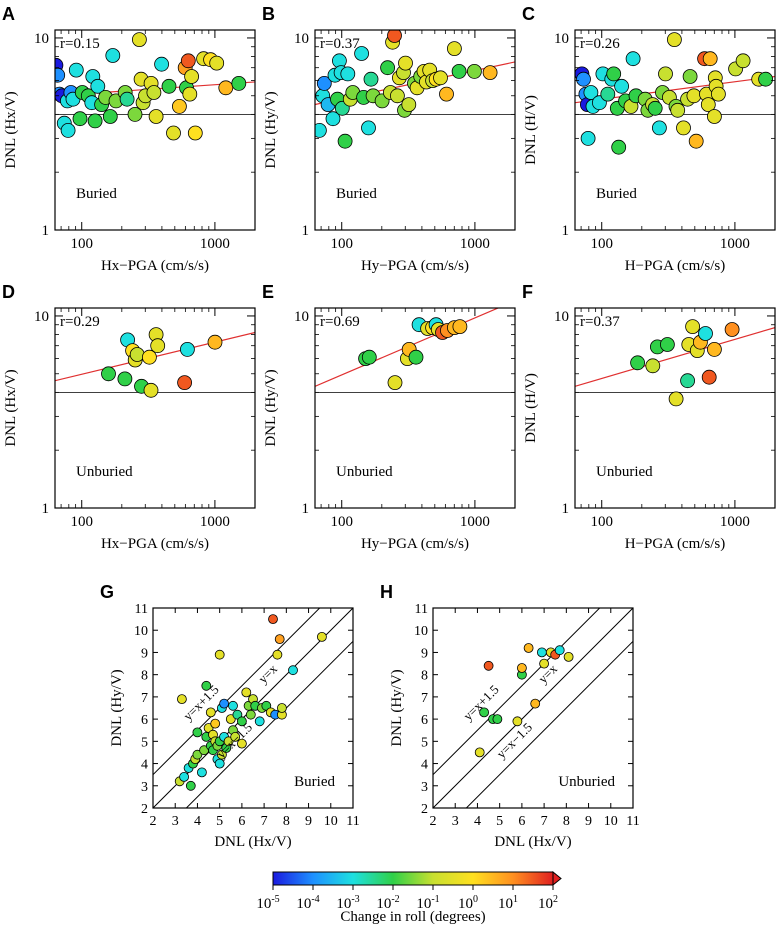  I want to click on correlation-label: r=0.37, so click(340, 44).